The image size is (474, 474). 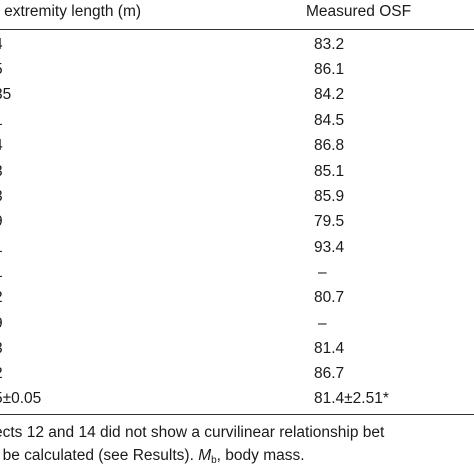 I want to click on table-row: 1 –, so click(x=237, y=272).